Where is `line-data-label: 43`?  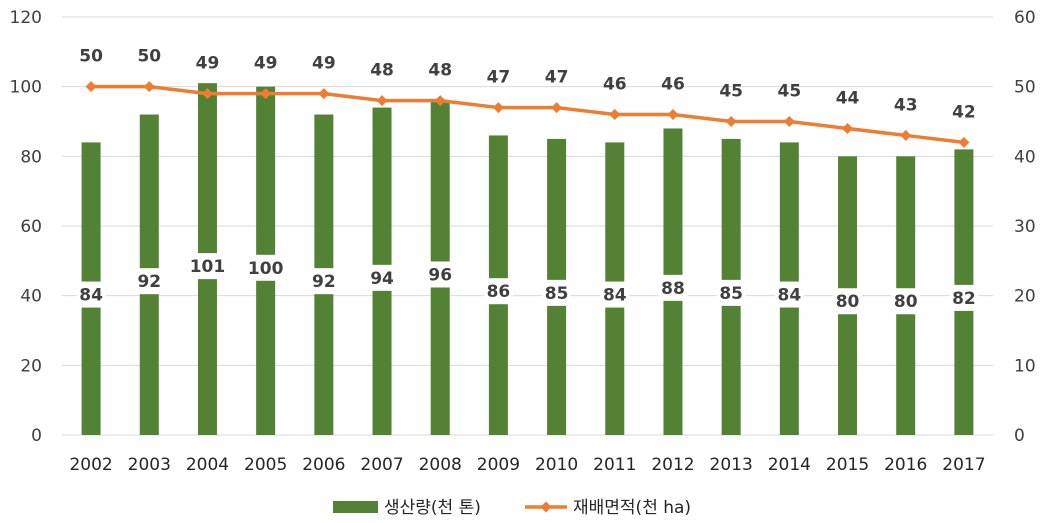
line-data-label: 43 is located at coordinates (906, 105).